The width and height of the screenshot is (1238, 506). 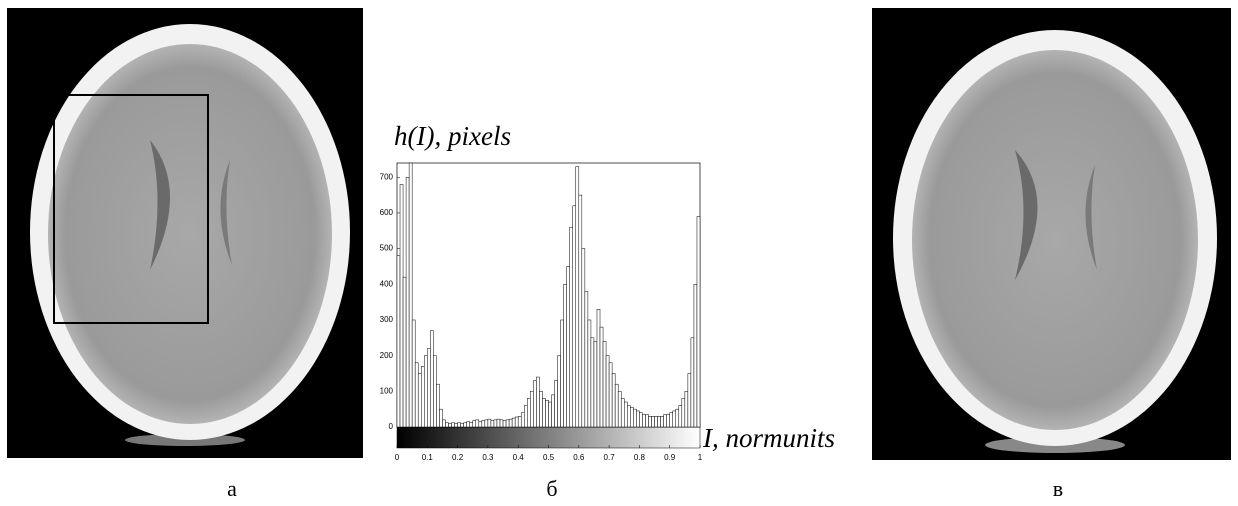 What do you see at coordinates (548, 437) in the screenshot?
I see `colorbar` at bounding box center [548, 437].